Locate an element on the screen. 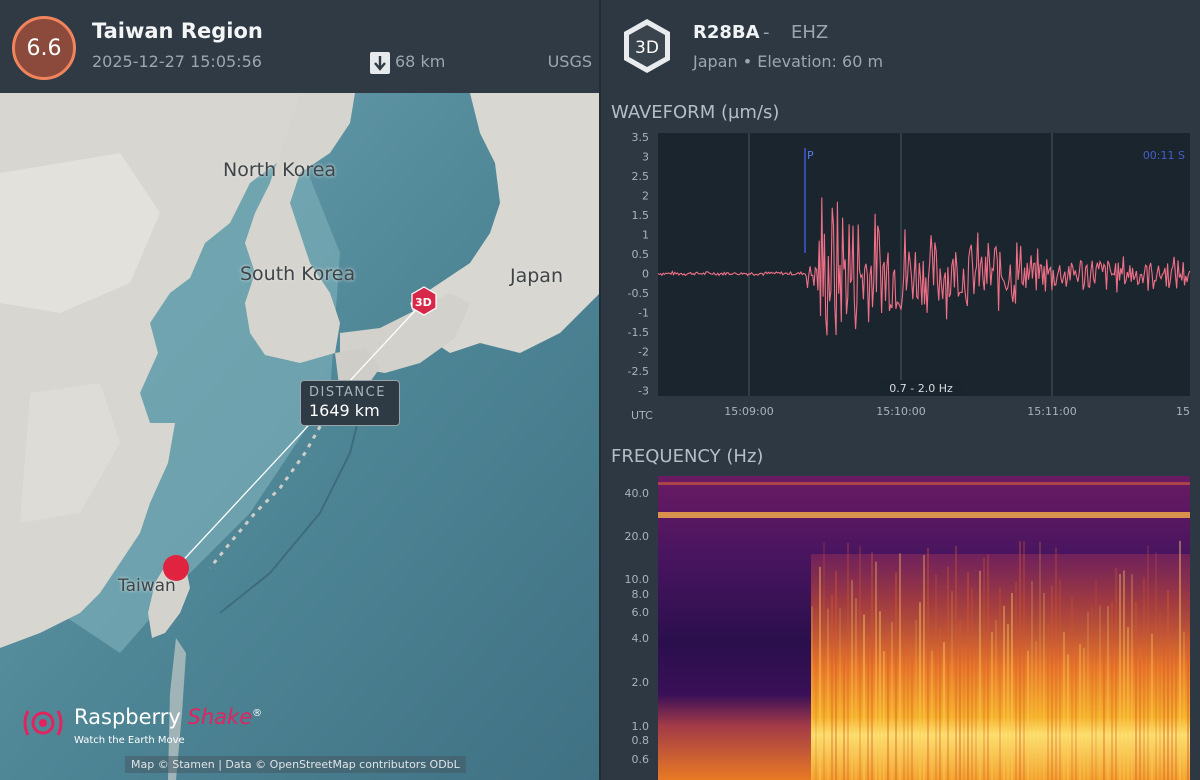 The image size is (1200, 780). station-marker-label: 3D is located at coordinates (423, 302).